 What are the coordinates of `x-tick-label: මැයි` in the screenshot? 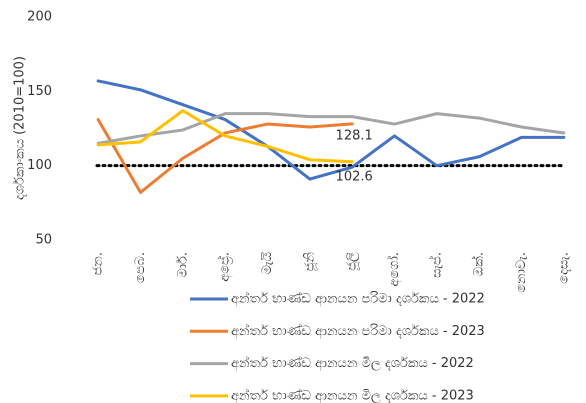 It's located at (267, 263).